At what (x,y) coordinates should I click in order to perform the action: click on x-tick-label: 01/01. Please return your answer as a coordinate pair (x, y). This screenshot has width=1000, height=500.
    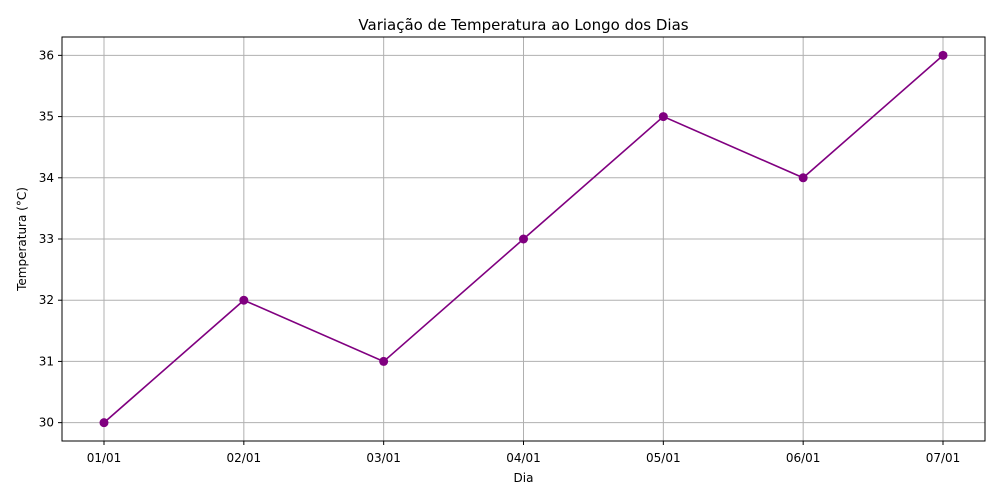
    Looking at the image, I should click on (104, 458).